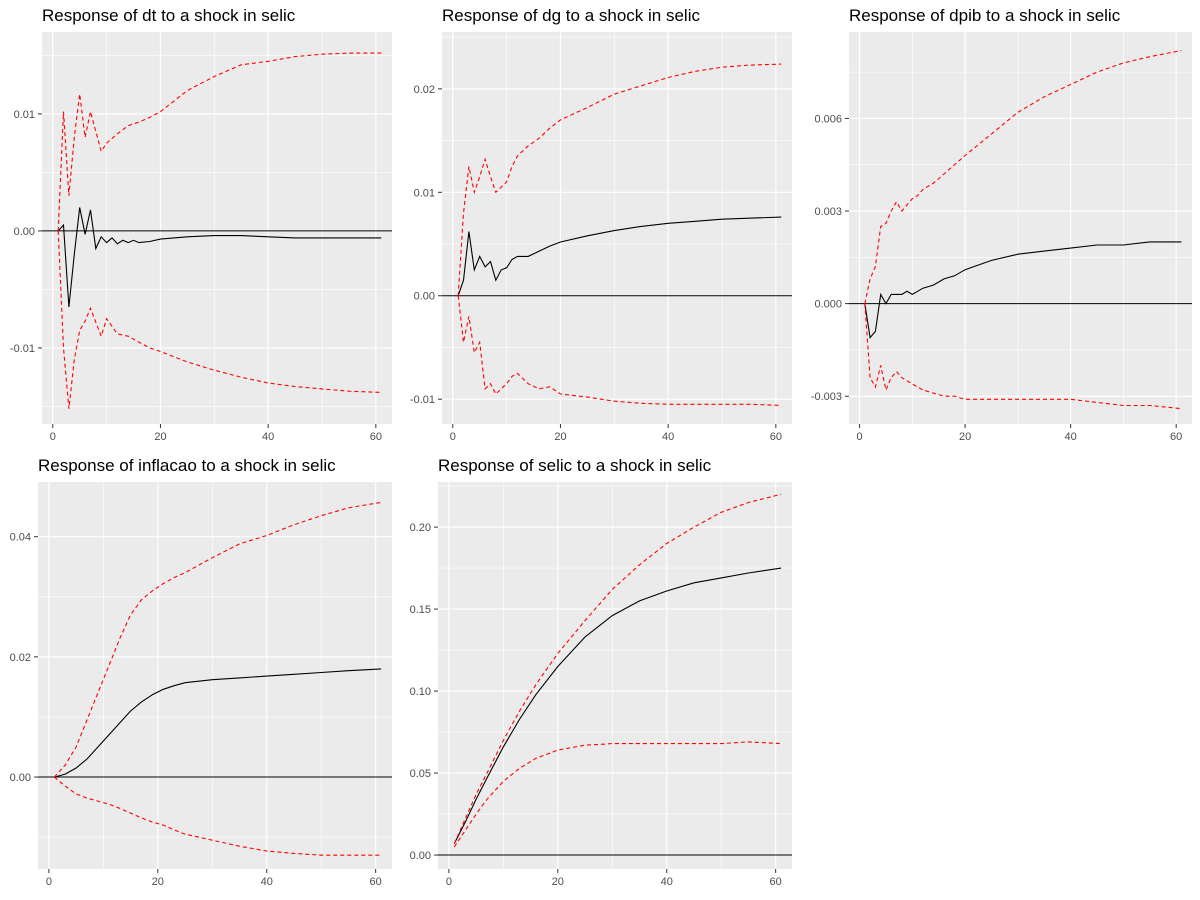 The image size is (1200, 900). What do you see at coordinates (169, 15) in the screenshot?
I see `chart-title-dt: Response of dt to a shock in selic` at bounding box center [169, 15].